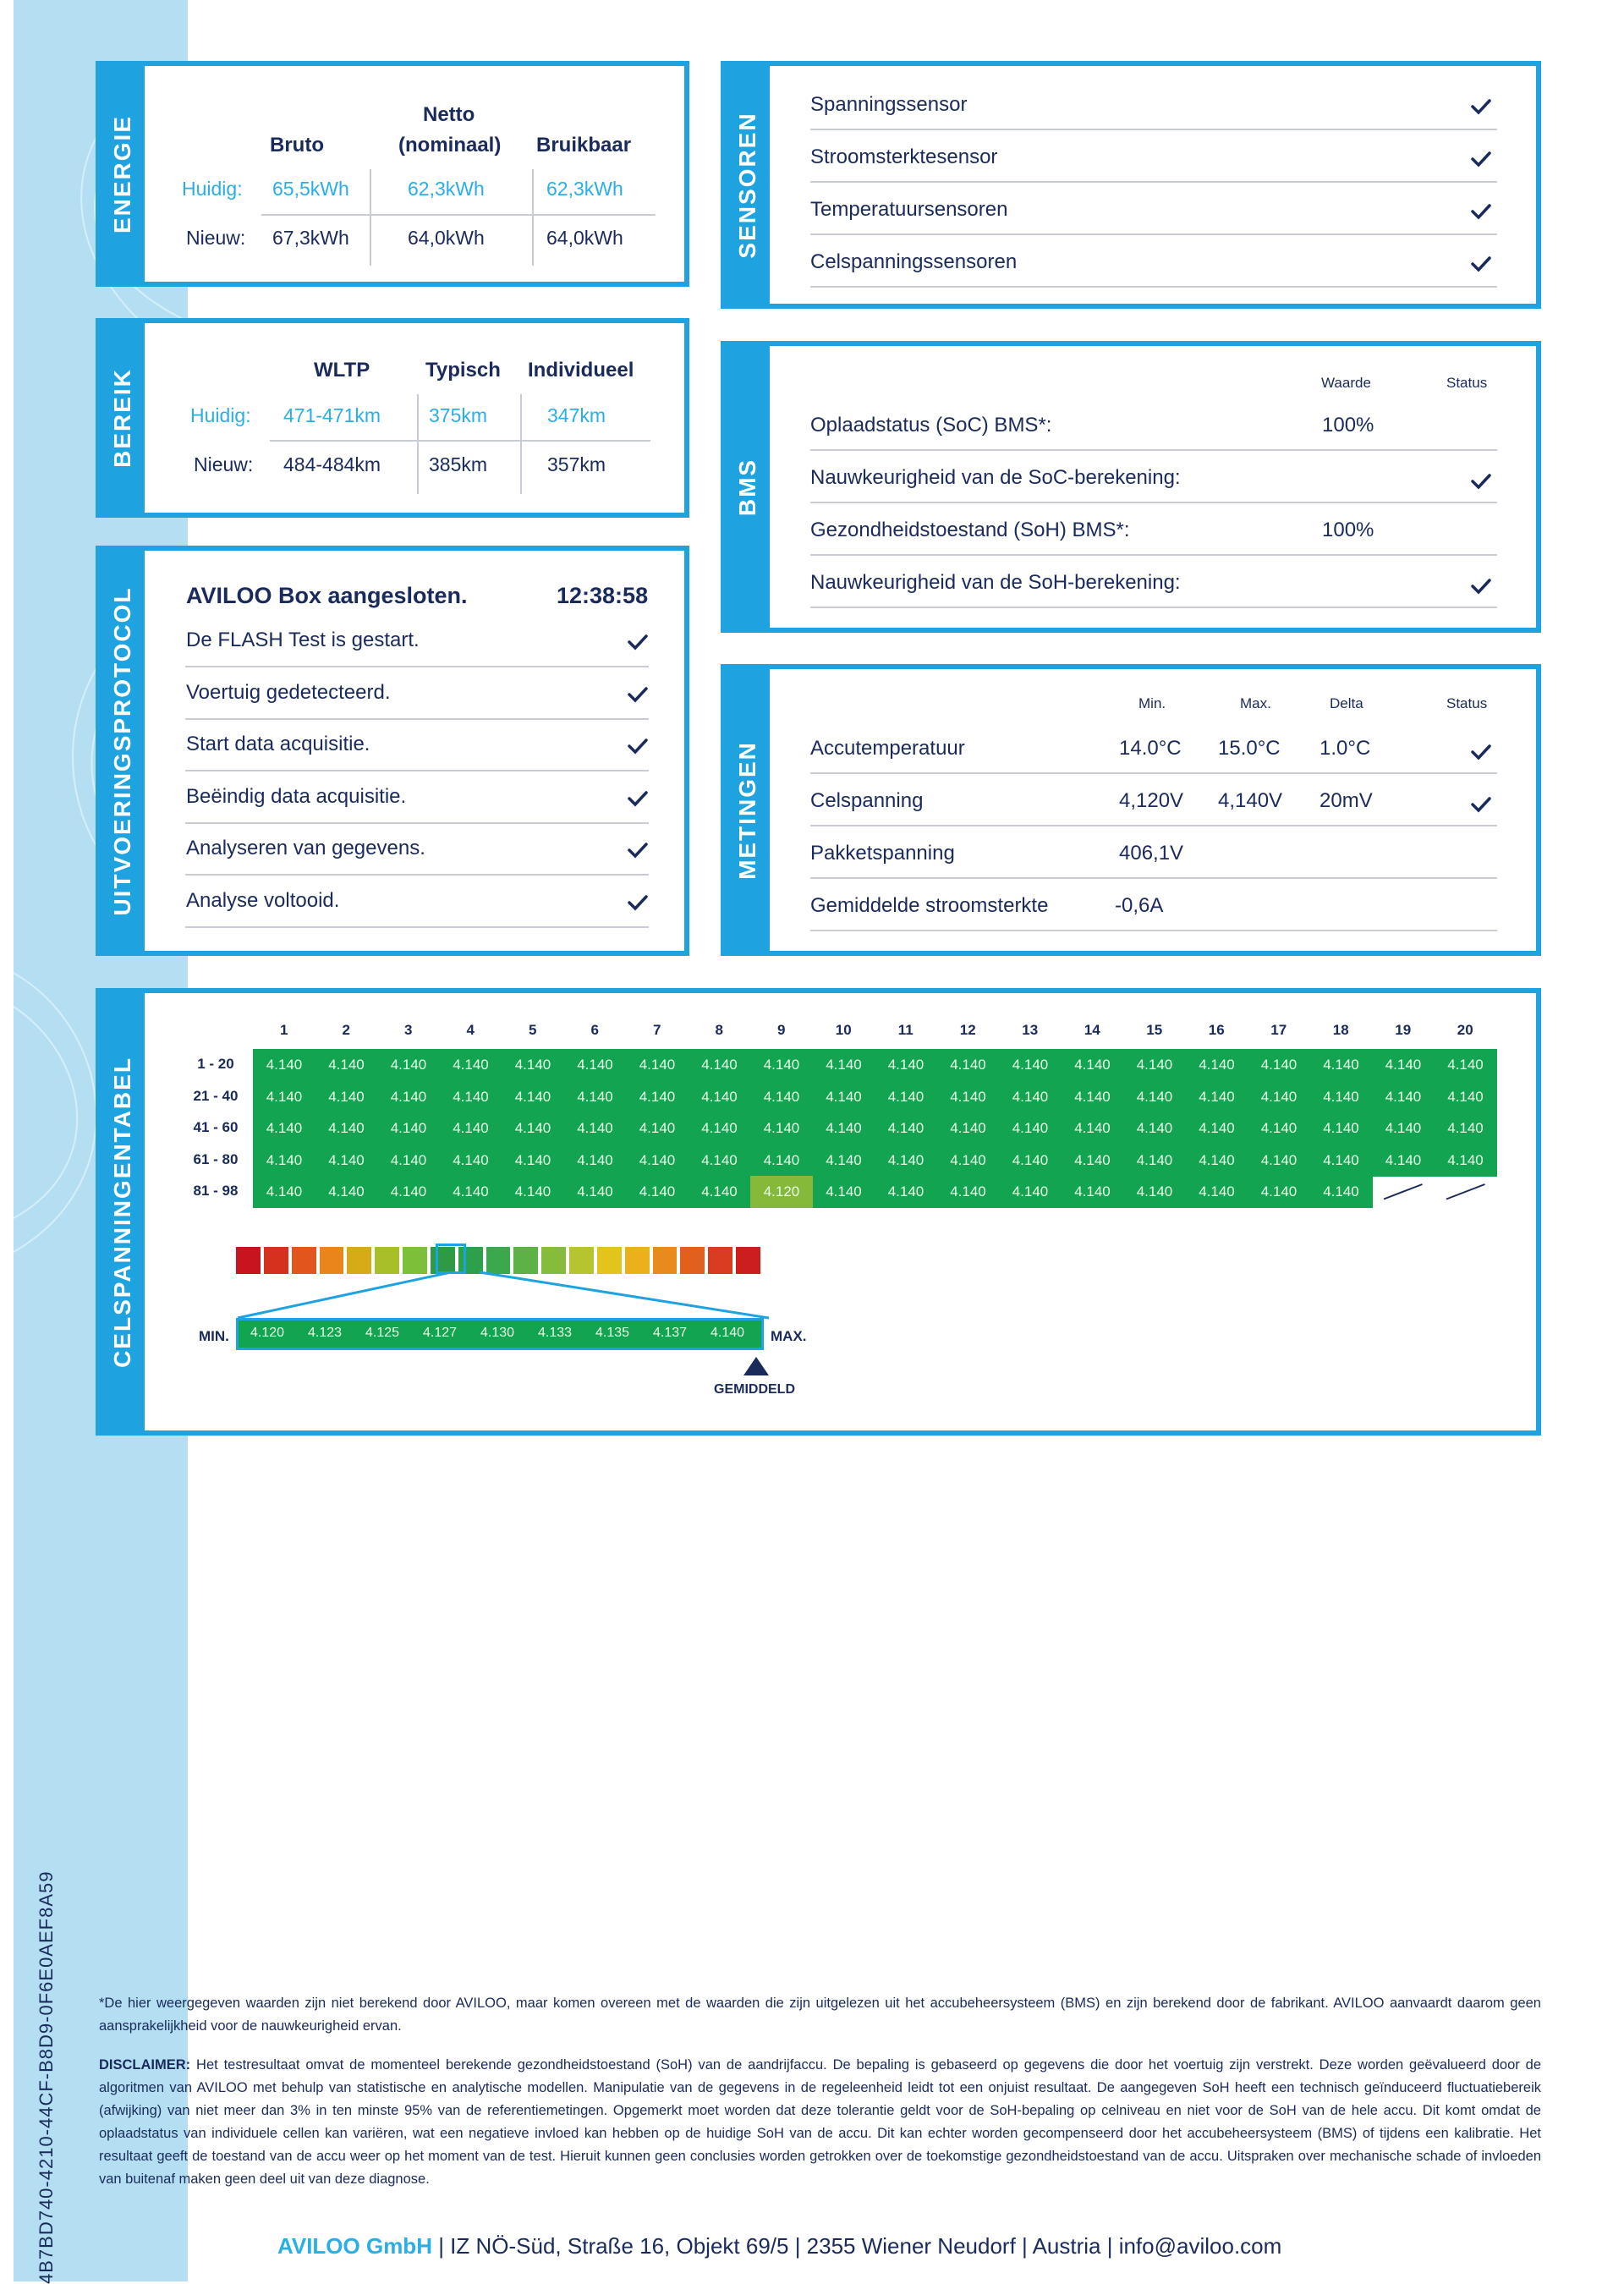 This screenshot has width=1624, height=2284. I want to click on zoom-connector-lines, so click(503, 1296).